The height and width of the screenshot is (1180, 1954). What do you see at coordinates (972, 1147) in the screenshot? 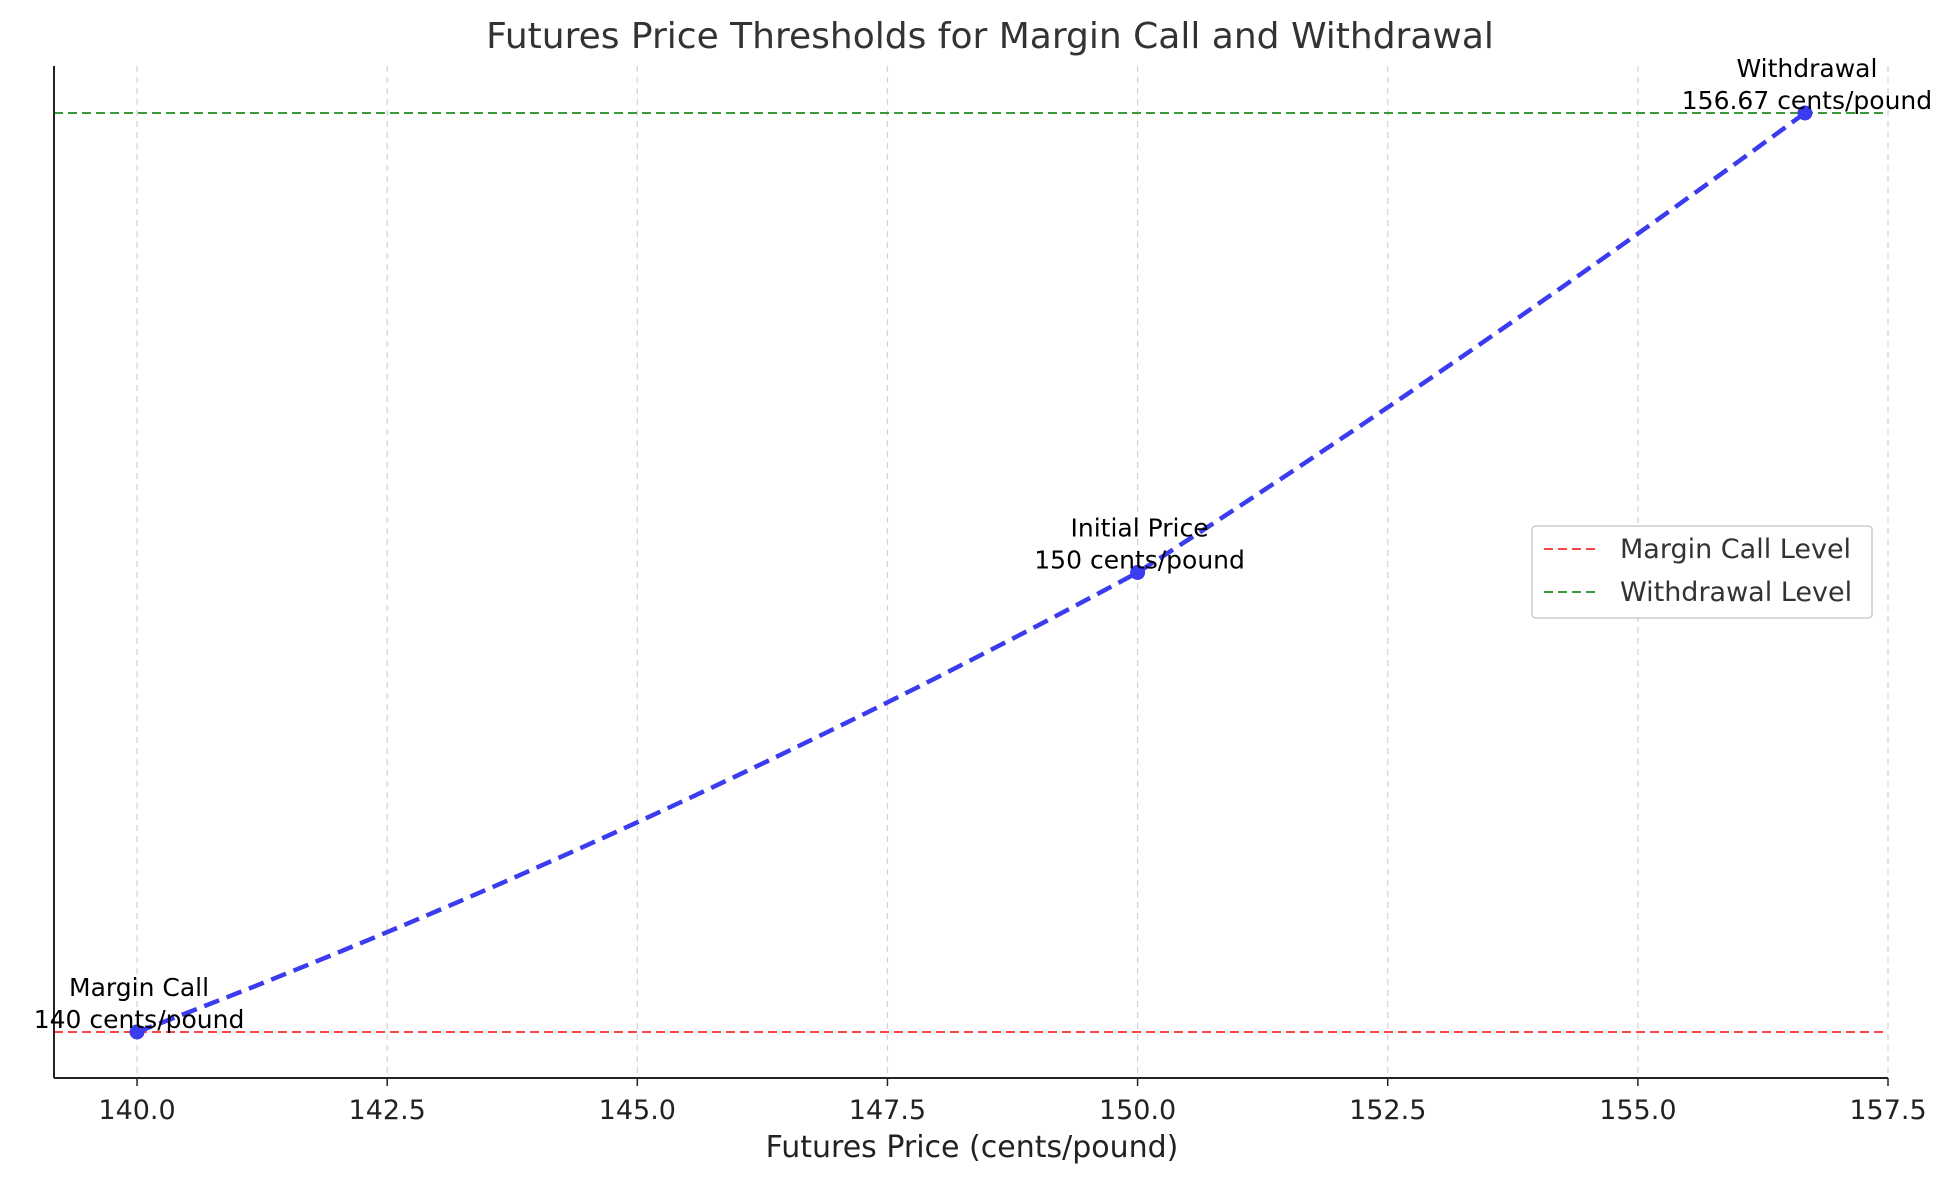
I see `x-axis-label: Futures Price (cents/pound)` at bounding box center [972, 1147].